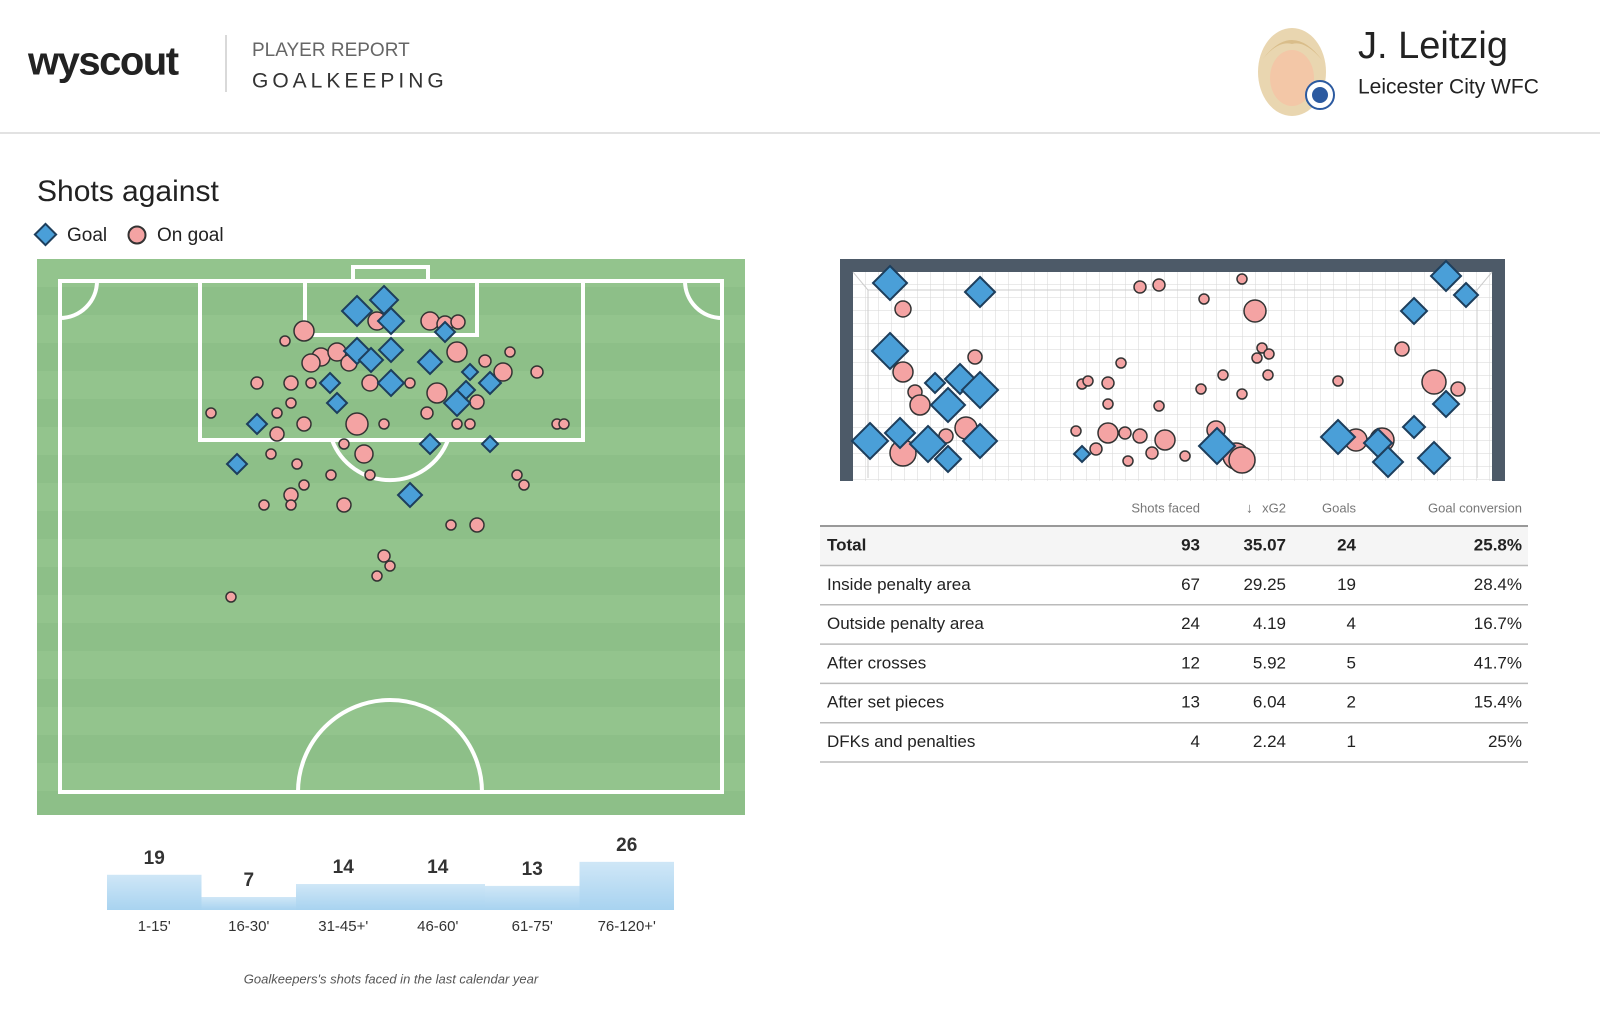 Image resolution: width=1600 pixels, height=1035 pixels. What do you see at coordinates (1190, 702) in the screenshot?
I see `table-cell: 13` at bounding box center [1190, 702].